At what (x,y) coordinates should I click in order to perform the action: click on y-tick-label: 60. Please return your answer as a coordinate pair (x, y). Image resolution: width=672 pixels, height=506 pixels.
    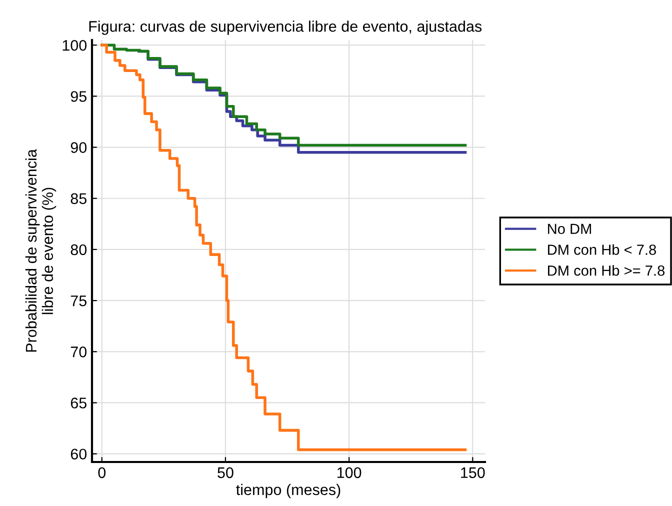
    Looking at the image, I should click on (78, 454).